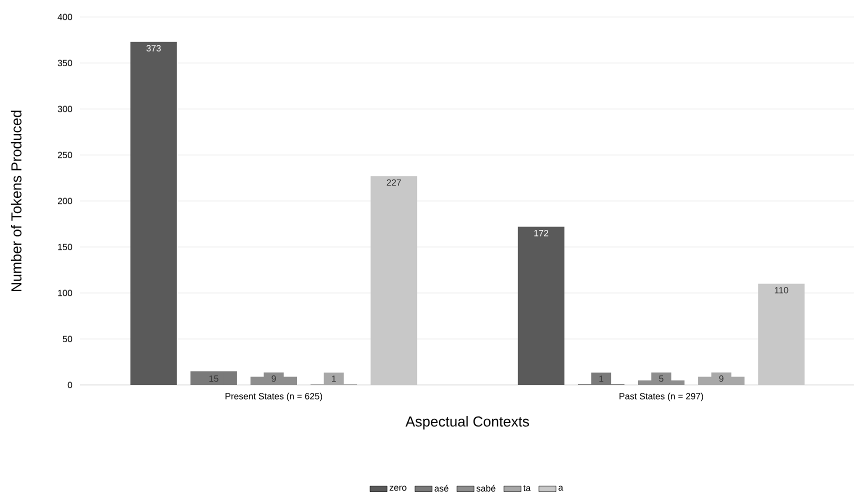 The image size is (854, 503). I want to click on x-tick-label: Present States (n = 625), so click(274, 397).